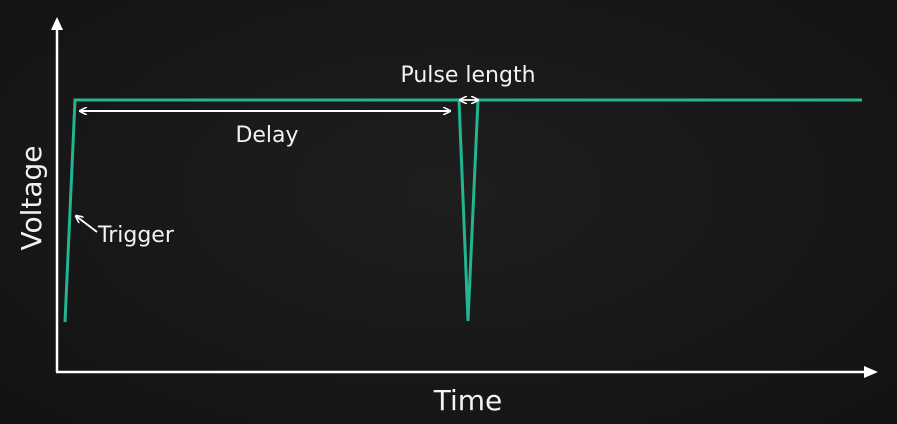 Image resolution: width=897 pixels, height=424 pixels. Describe the element at coordinates (266, 135) in the screenshot. I see `delay-label: Delay` at that location.